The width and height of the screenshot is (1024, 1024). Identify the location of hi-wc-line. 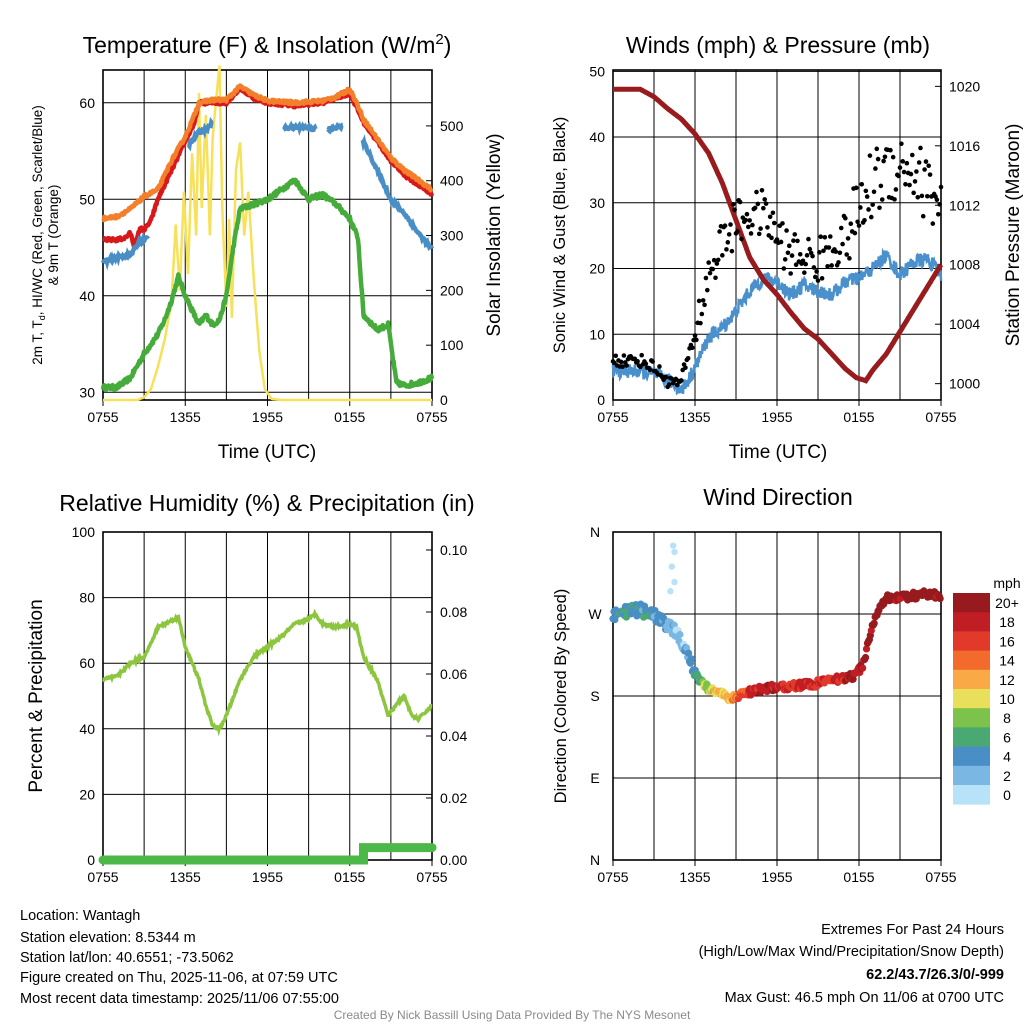
(125, 251).